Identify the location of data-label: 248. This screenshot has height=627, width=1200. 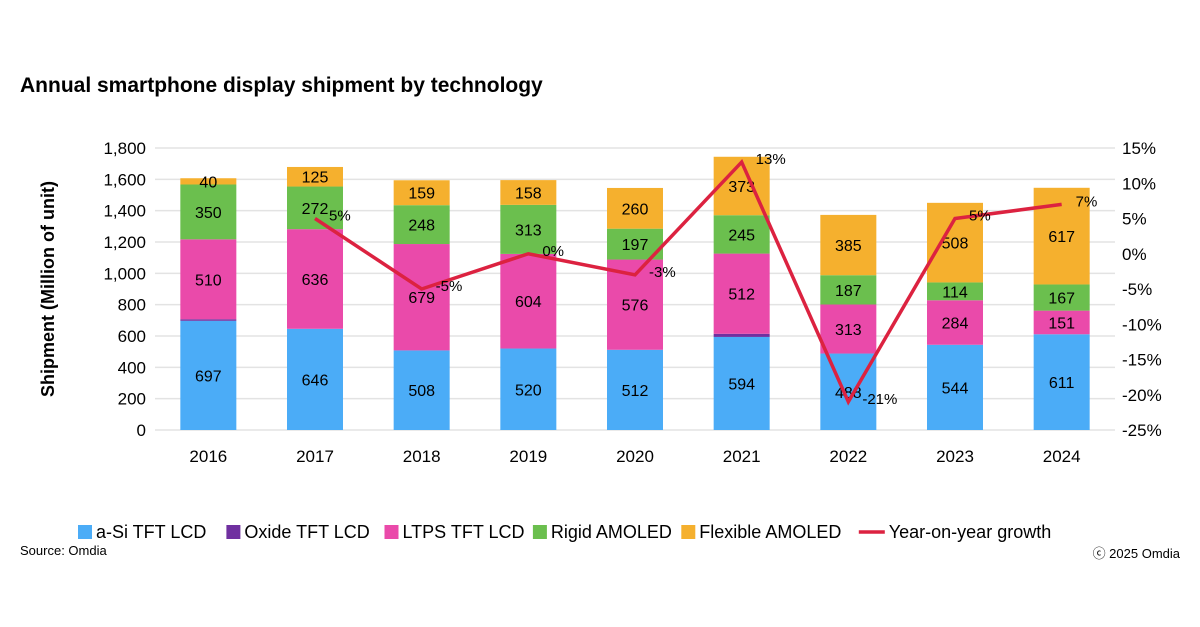
(421, 226).